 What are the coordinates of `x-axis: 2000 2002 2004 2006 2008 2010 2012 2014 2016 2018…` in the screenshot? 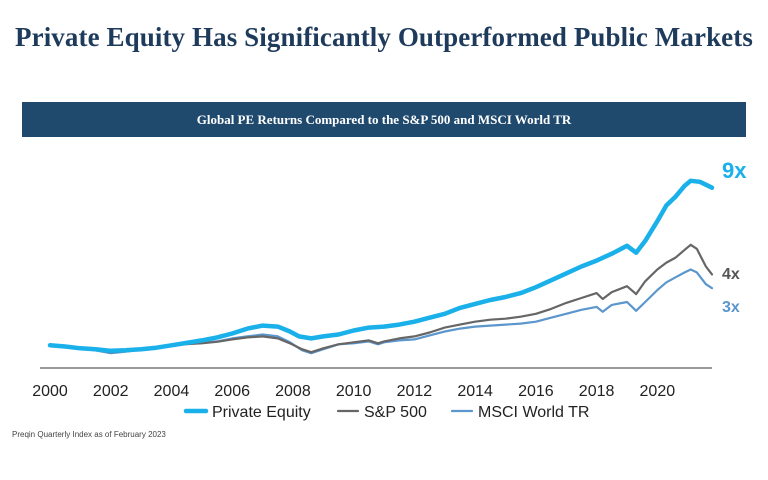 It's located at (372, 383).